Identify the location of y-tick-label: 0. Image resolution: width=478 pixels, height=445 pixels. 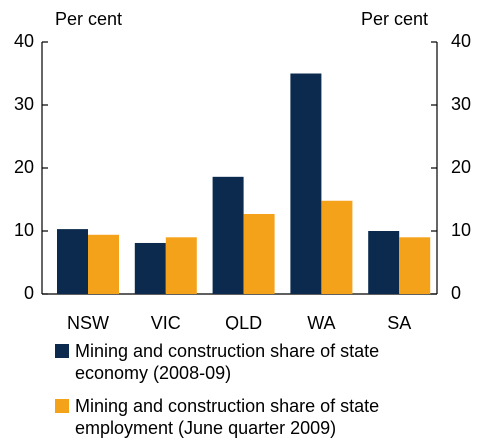
(29, 293).